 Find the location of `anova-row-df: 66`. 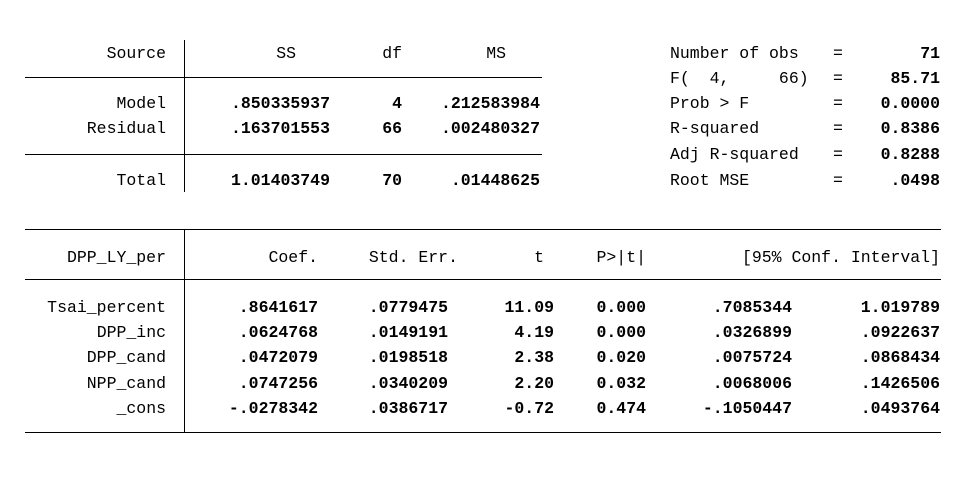

anova-row-df: 66 is located at coordinates (392, 128).